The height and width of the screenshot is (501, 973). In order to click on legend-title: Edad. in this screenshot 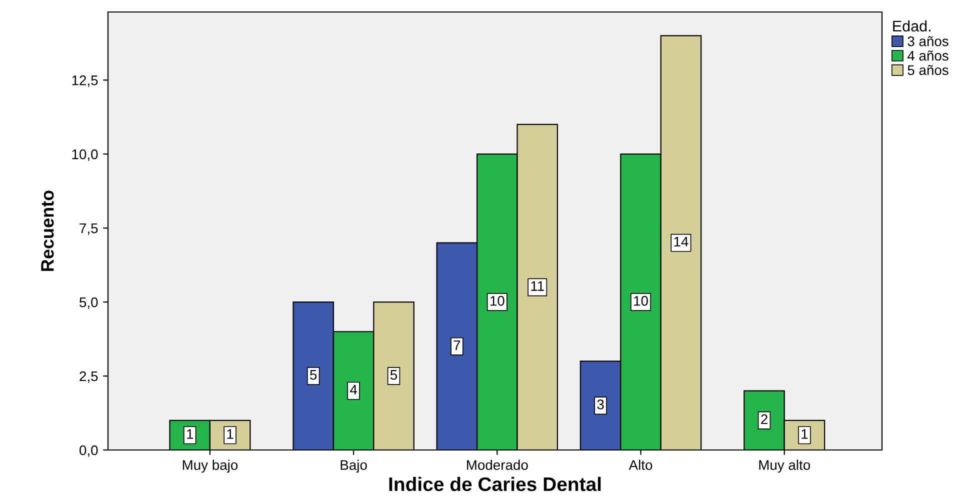, I will do `click(911, 26)`.